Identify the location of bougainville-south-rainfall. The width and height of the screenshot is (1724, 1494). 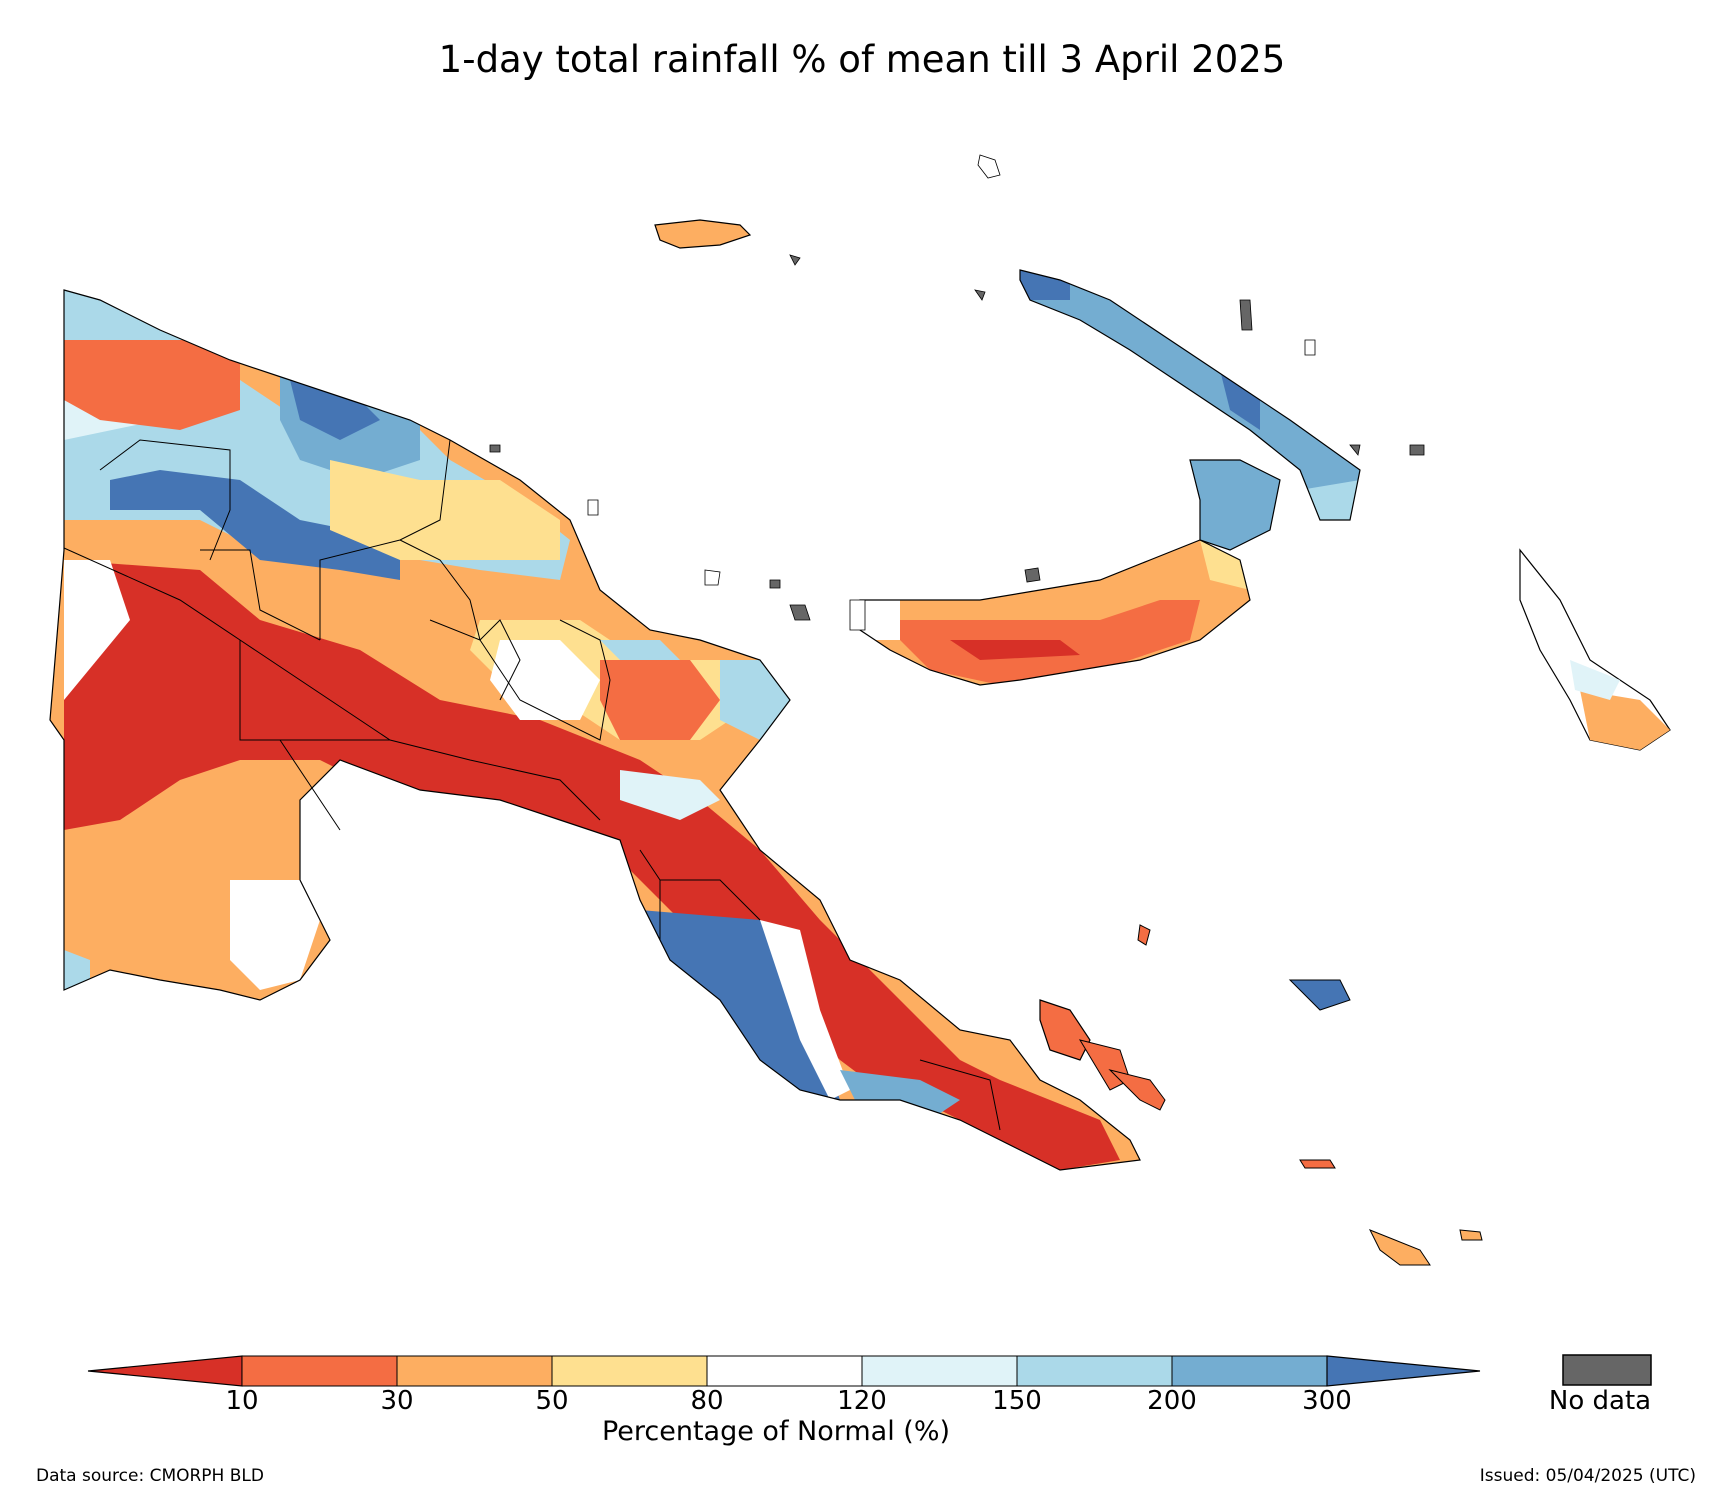
(1625, 720).